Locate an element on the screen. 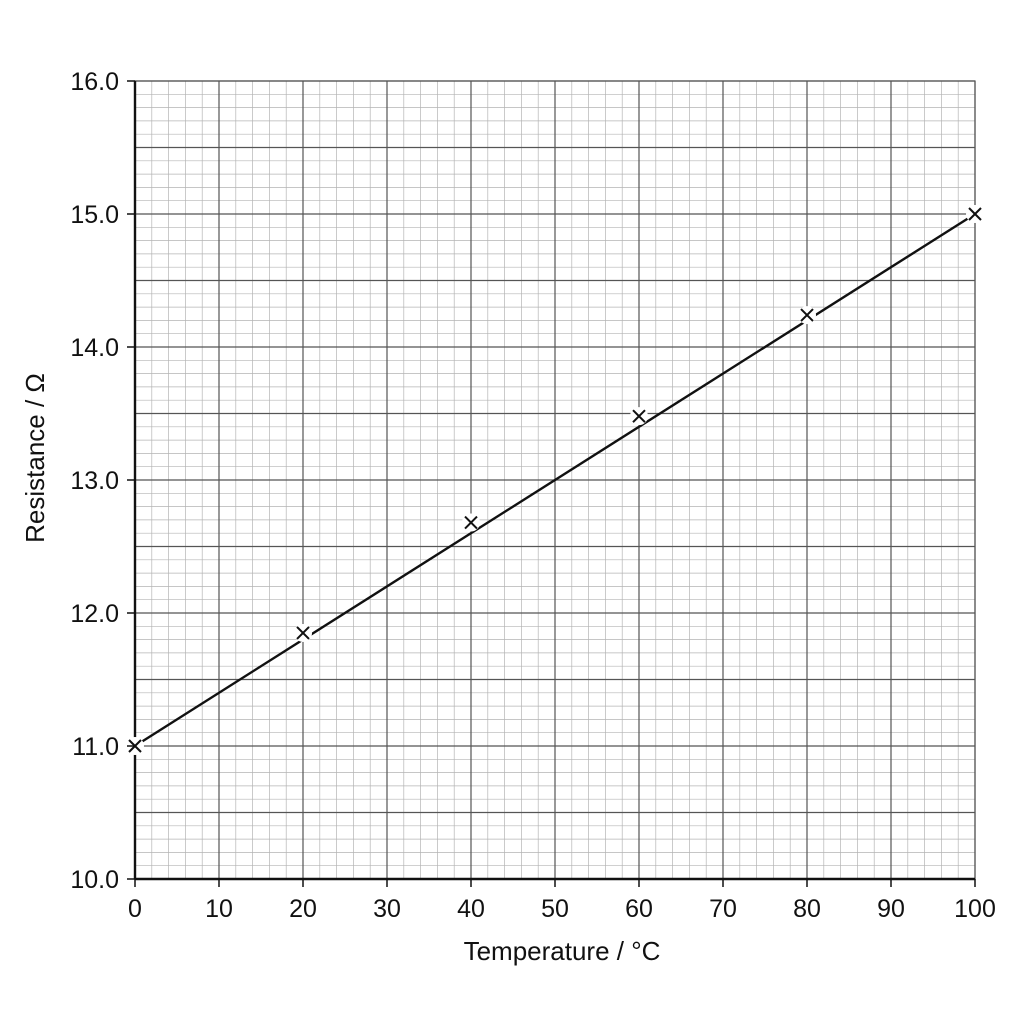  y-tick-label: 15.0 is located at coordinates (94, 215).